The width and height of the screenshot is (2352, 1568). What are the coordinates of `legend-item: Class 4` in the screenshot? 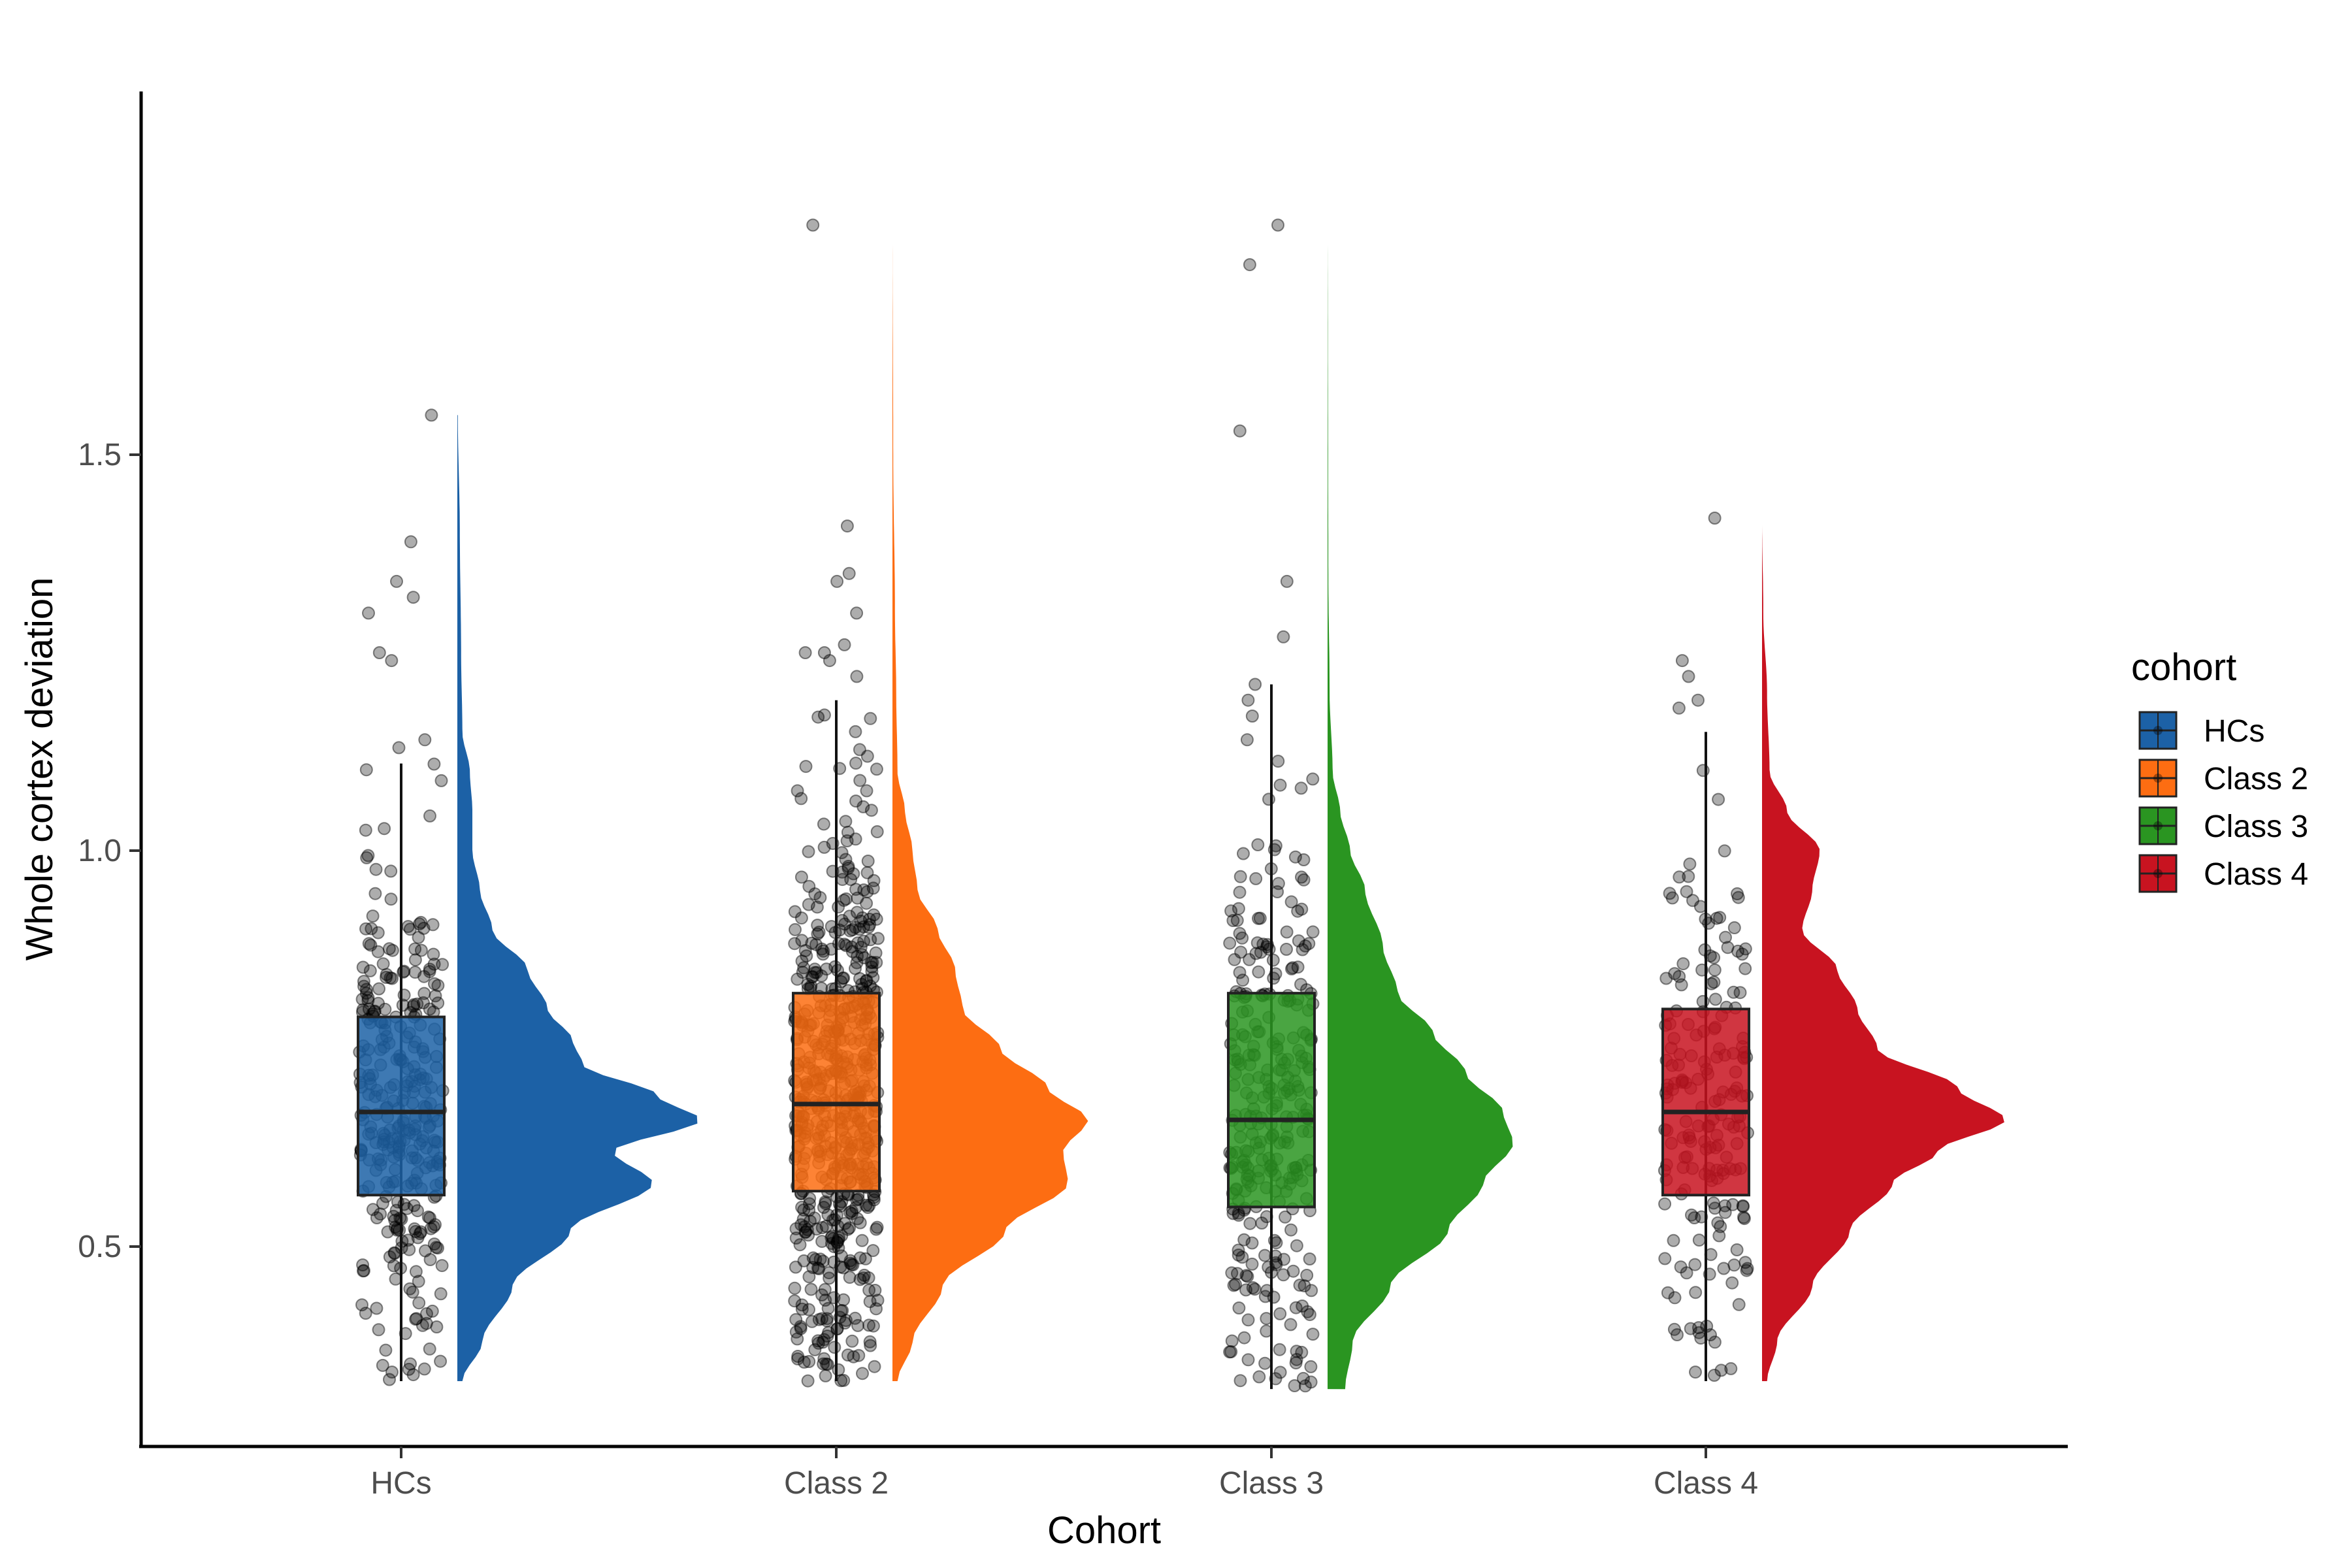 It's located at (2223, 873).